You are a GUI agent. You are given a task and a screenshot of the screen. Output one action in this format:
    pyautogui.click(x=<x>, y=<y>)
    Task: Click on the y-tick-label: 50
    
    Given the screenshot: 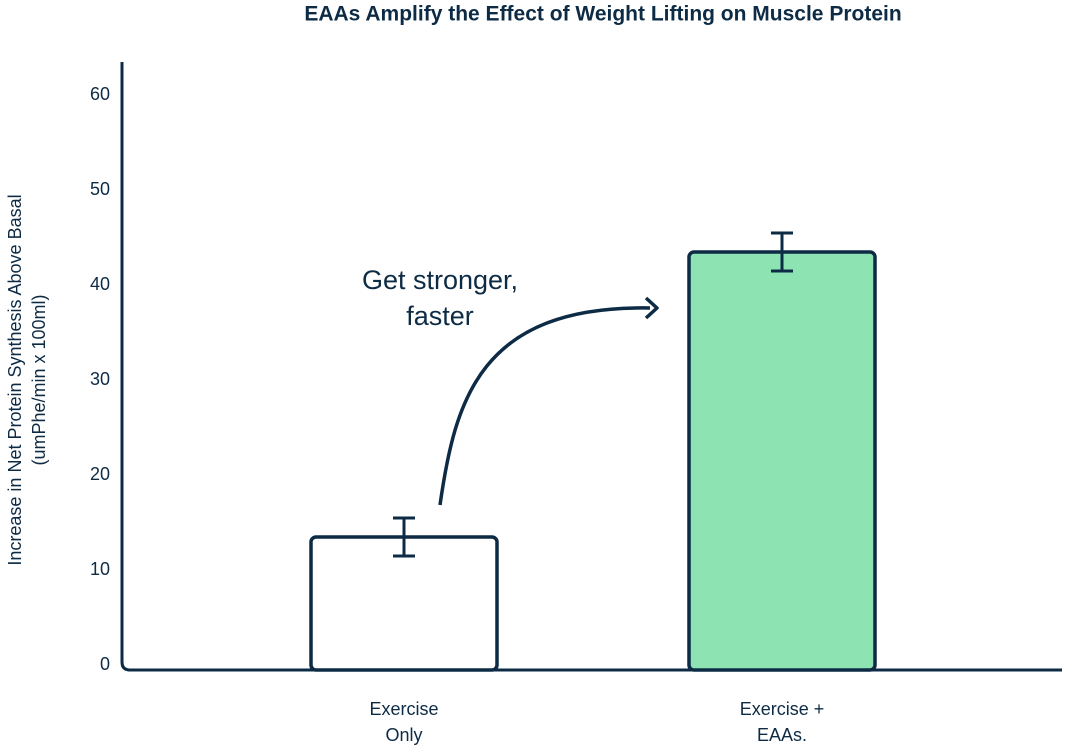 What is the action you would take?
    pyautogui.click(x=100, y=189)
    